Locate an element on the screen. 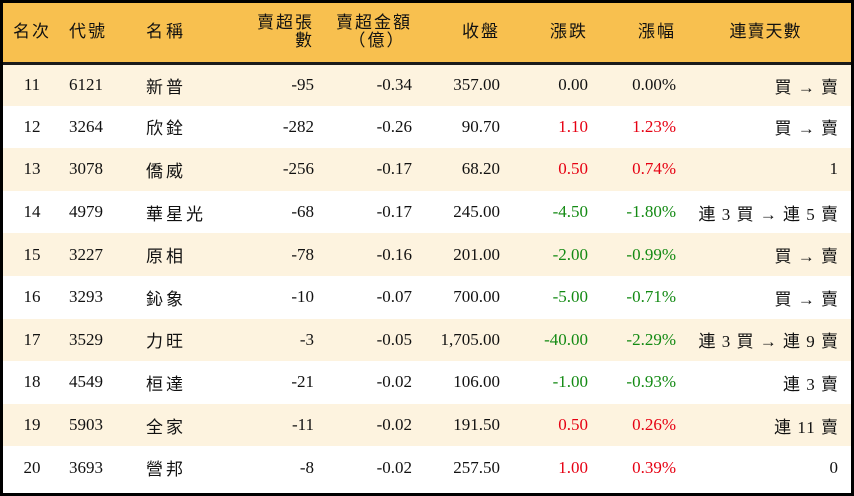 The image size is (854, 496). cell-net-sell-volume: -11 is located at coordinates (302, 425).